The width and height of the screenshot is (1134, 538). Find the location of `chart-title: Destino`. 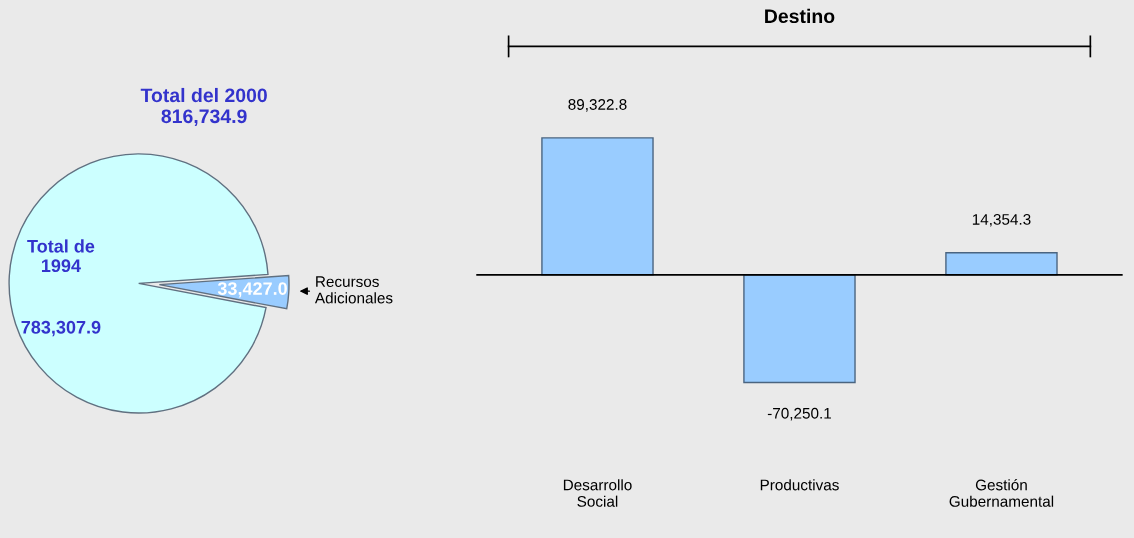

chart-title: Destino is located at coordinates (800, 16).